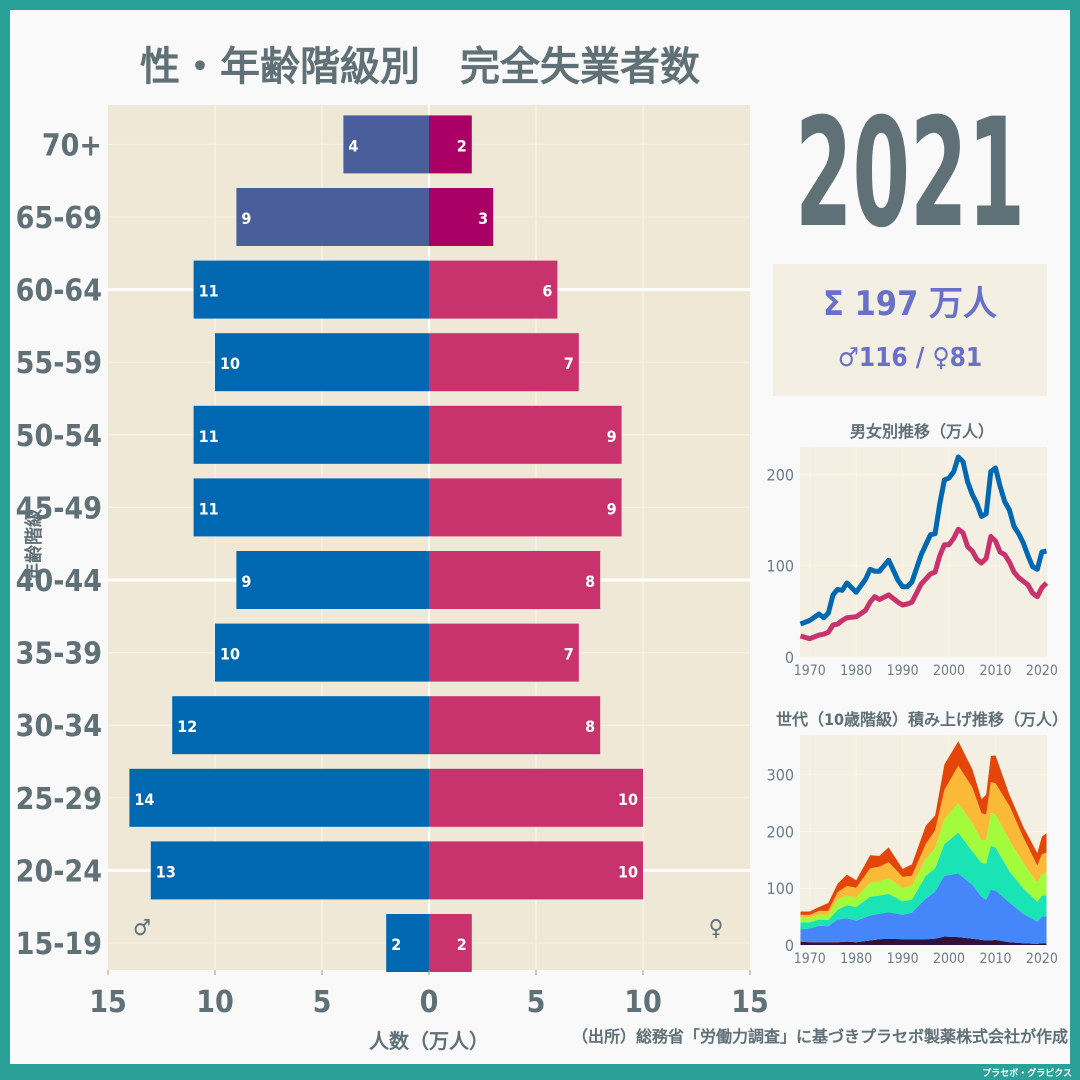  I want to click on age-tick-label: 65-69, so click(59, 218).